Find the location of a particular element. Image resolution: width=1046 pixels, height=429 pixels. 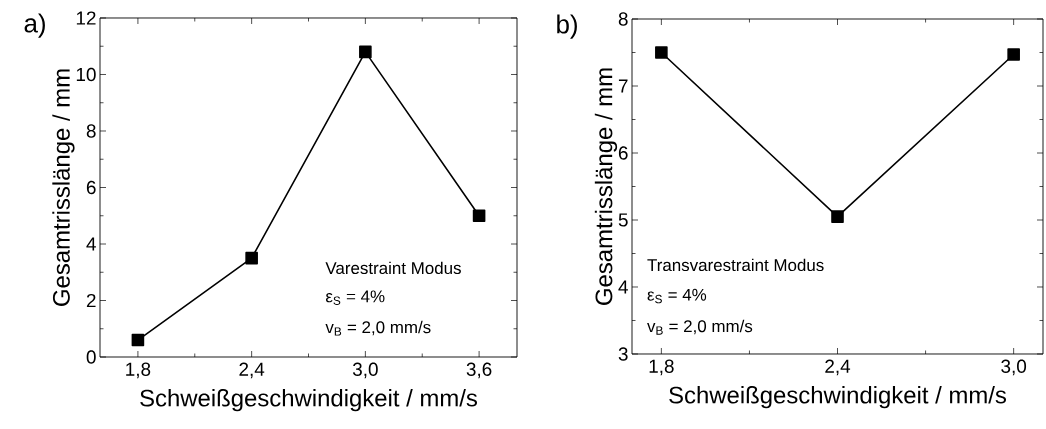

annotation: Varestraint Modus is located at coordinates (393, 268).